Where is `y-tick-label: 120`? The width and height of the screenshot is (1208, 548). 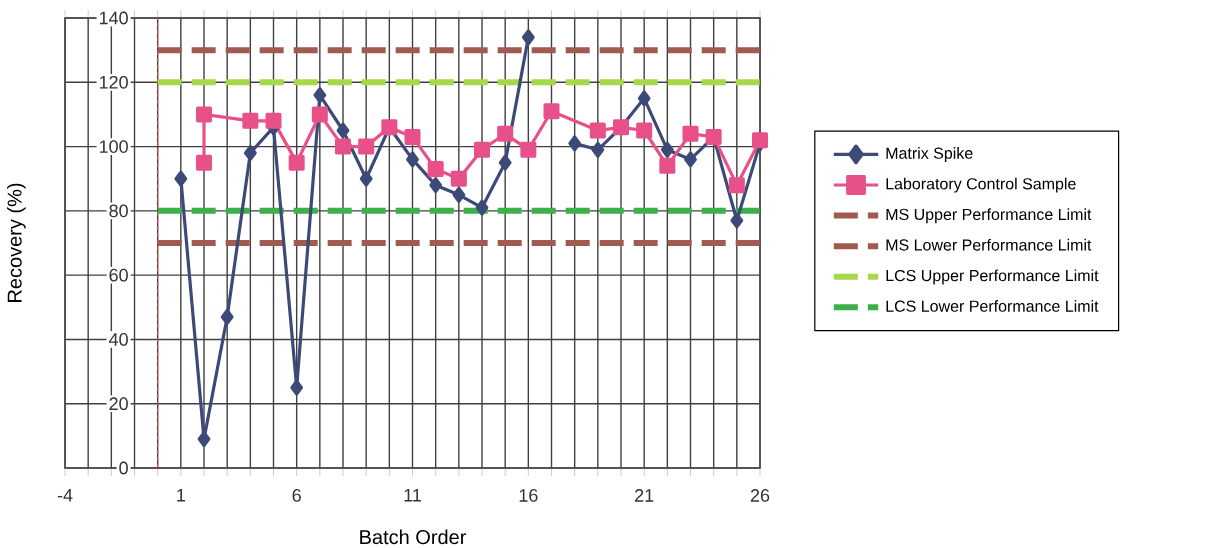 y-tick-label: 120 is located at coordinates (113, 82).